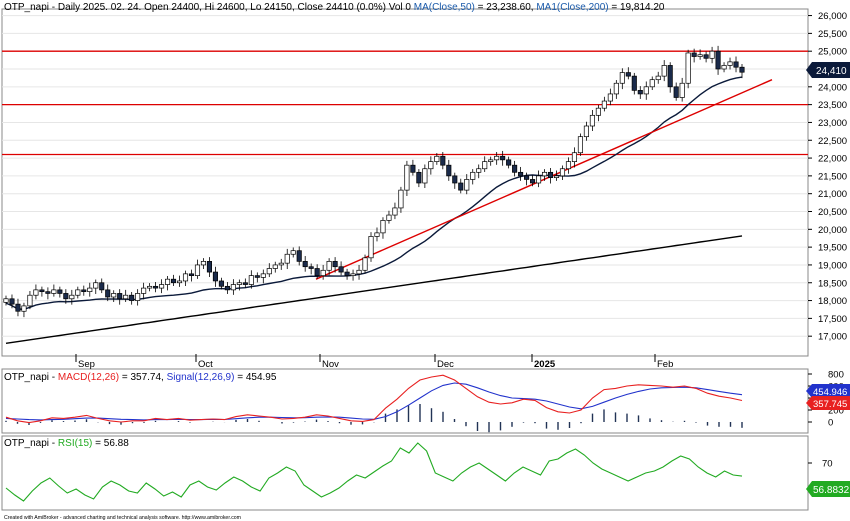 This screenshot has width=850, height=521. Describe the element at coordinates (832, 319) in the screenshot. I see `price-tick-label: 17,500` at that location.